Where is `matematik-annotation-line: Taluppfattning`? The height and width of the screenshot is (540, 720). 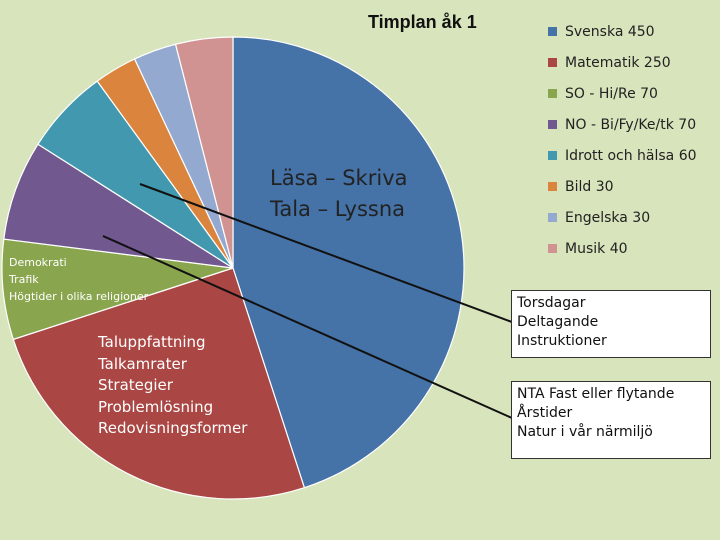
matematik-annotation-line: Taluppfattning is located at coordinates (152, 342).